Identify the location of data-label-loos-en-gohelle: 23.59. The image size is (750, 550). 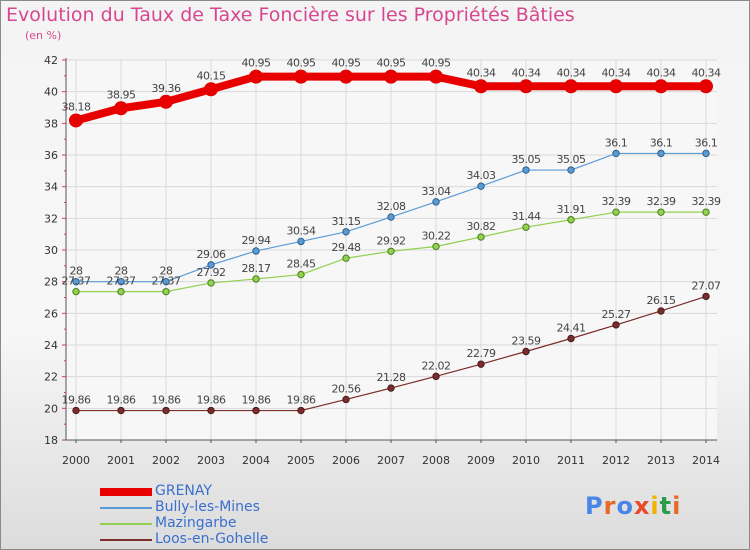
(526, 340).